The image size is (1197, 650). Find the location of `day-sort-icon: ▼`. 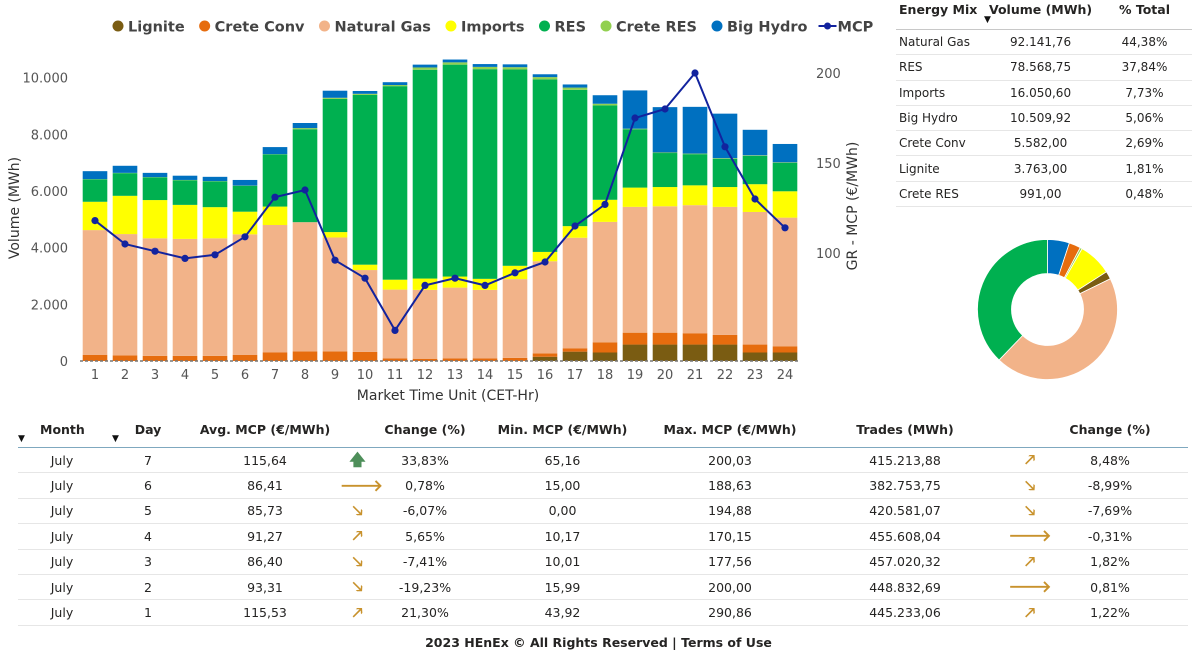

day-sort-icon: ▼ is located at coordinates (115, 439).